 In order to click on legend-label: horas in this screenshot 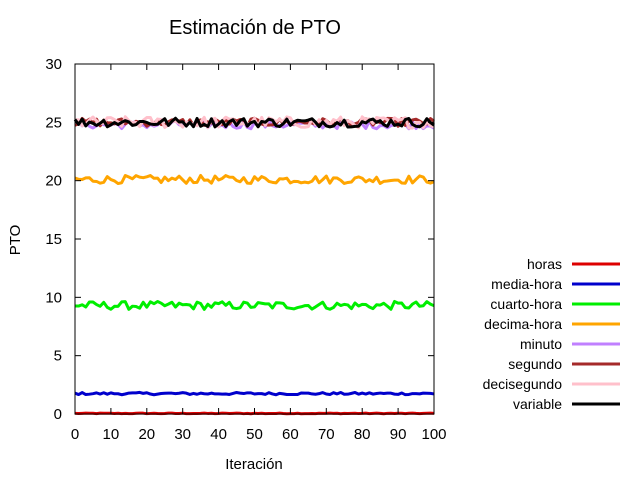, I will do `click(544, 264)`.